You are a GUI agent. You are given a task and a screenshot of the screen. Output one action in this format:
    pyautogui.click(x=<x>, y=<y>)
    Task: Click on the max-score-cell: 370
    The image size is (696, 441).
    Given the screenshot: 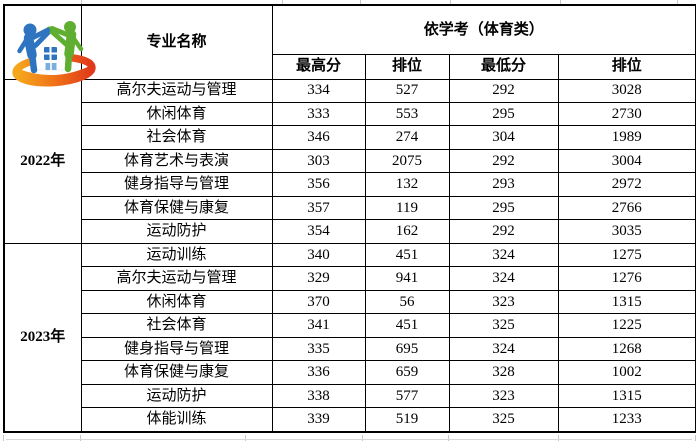 What is the action you would take?
    pyautogui.click(x=318, y=302)
    